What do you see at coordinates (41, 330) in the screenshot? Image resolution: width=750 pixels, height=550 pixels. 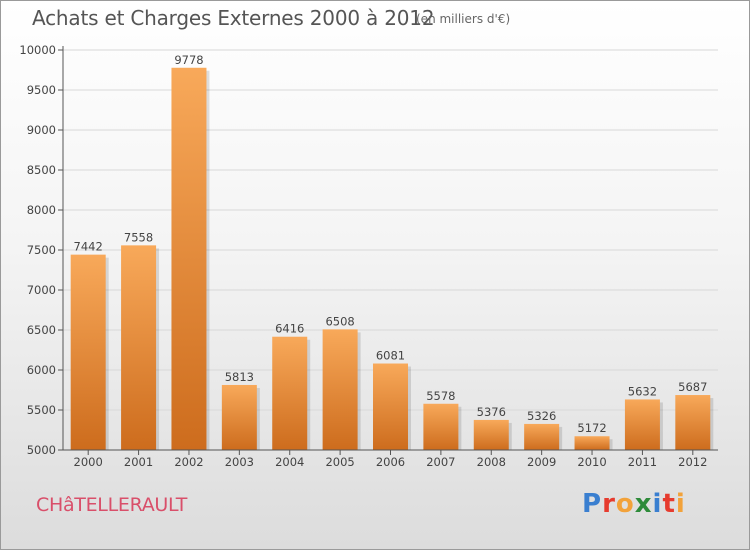 I see `y-tick-label: 6500` at bounding box center [41, 330].